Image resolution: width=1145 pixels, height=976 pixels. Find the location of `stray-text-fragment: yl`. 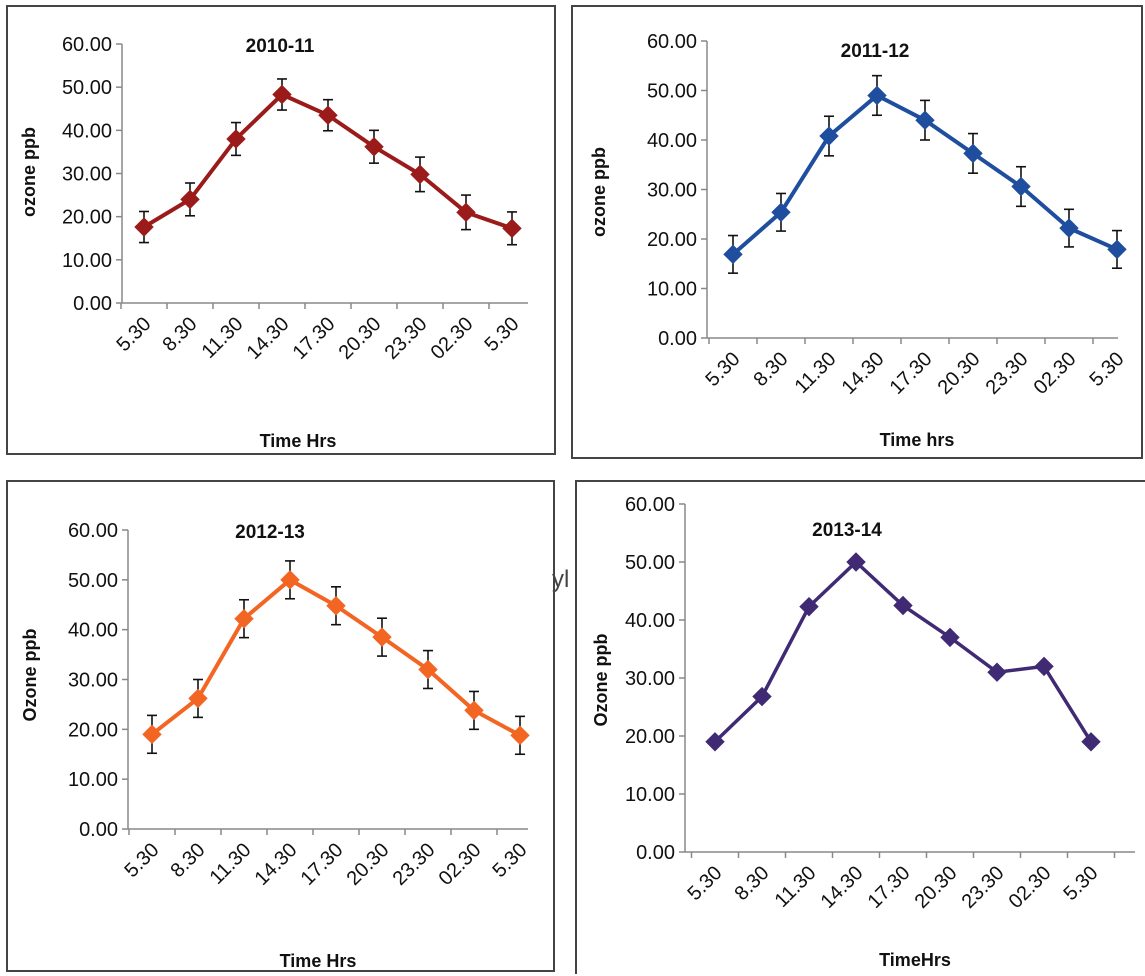

stray-text-fragment: yl is located at coordinates (560, 580).